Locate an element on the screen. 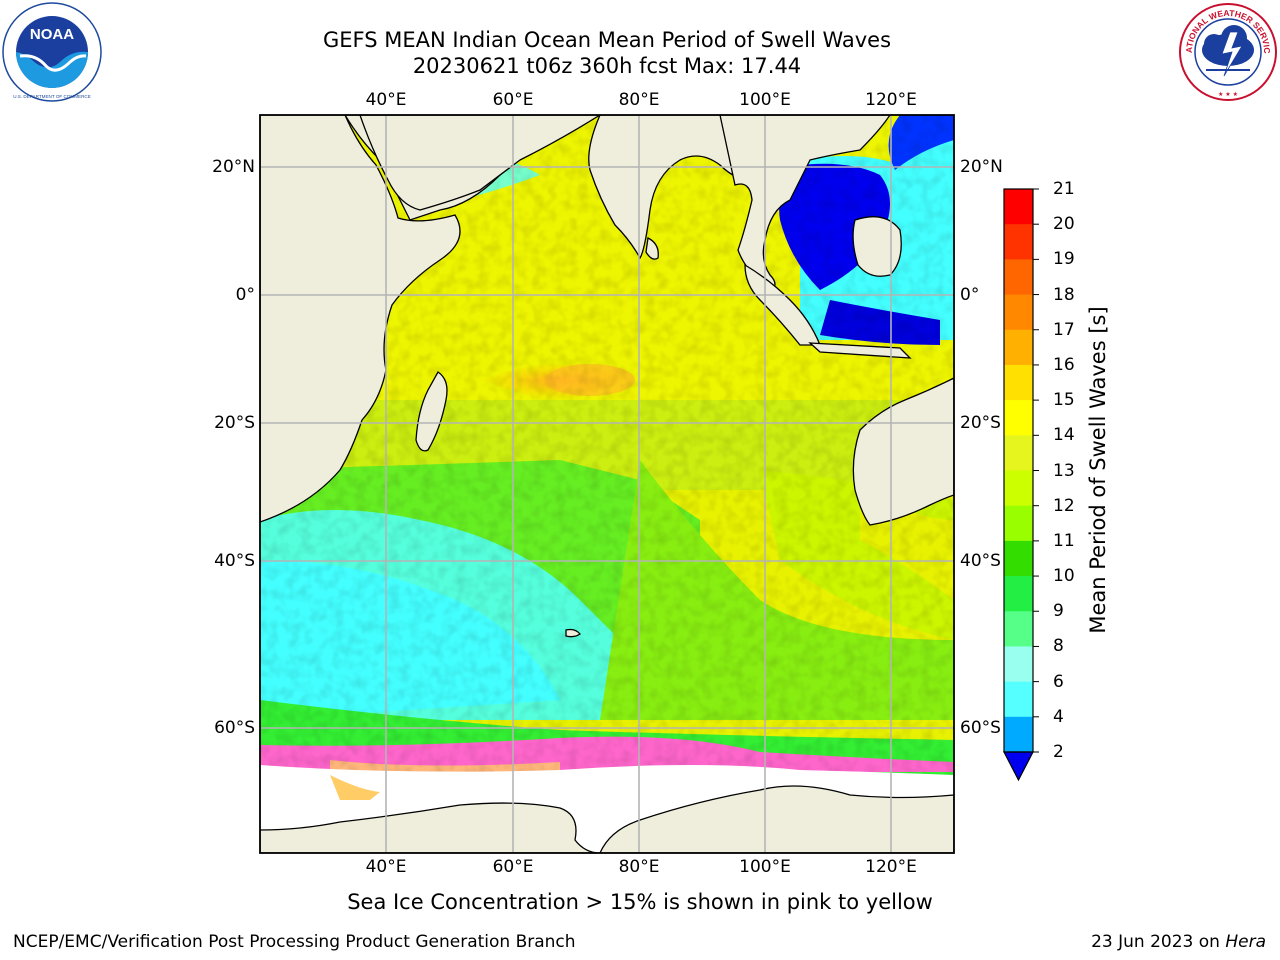  lat-tick-left-60S: 60°S is located at coordinates (234, 728).